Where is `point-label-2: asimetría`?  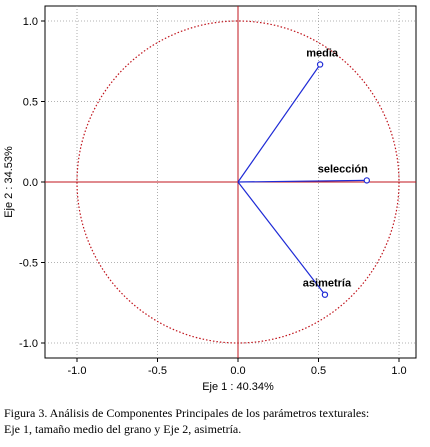
point-label-2: asimetría is located at coordinates (327, 284).